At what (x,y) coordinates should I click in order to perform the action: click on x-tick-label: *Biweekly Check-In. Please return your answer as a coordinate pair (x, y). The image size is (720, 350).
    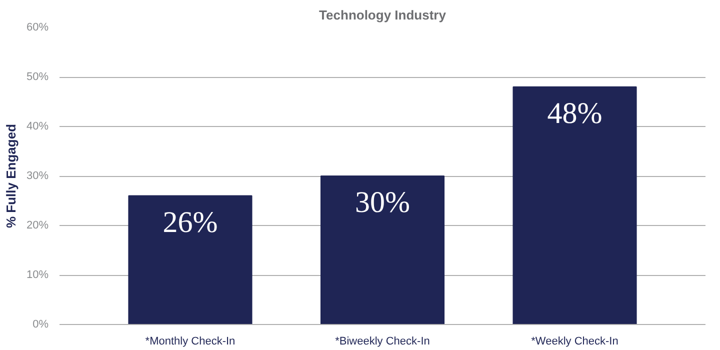
    Looking at the image, I should click on (382, 342).